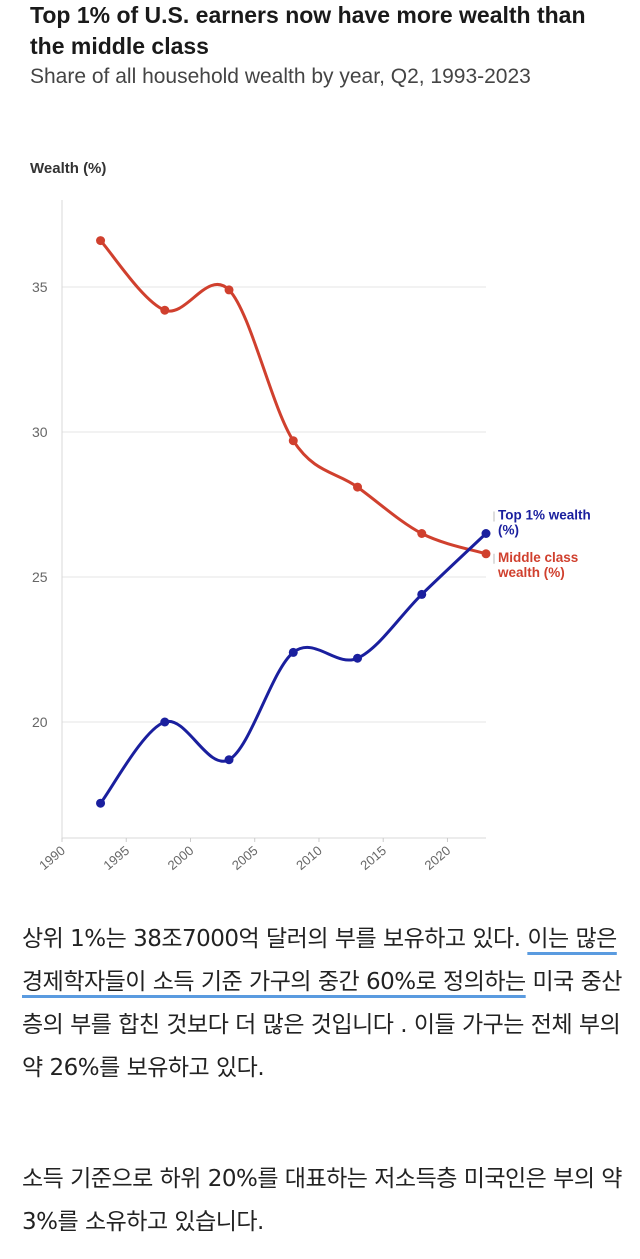 The height and width of the screenshot is (1259, 640). I want to click on paragraph-1-intro: 상위 1%는 38조7000억 달러의 부를 보유하고 있다., so click(275, 939).